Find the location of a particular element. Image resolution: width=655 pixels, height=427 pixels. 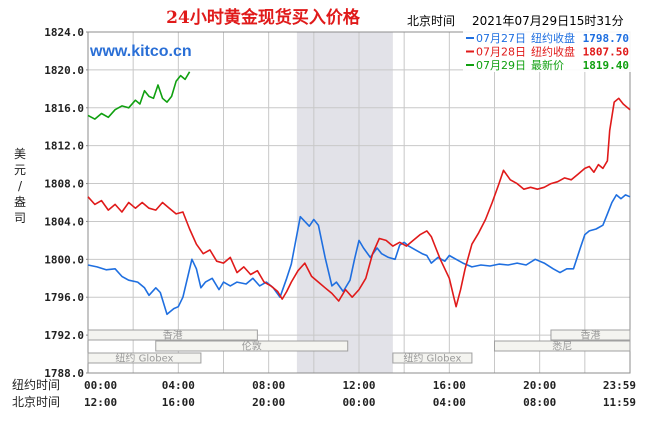

y-tick-label: 1820.0 is located at coordinates (64, 70).